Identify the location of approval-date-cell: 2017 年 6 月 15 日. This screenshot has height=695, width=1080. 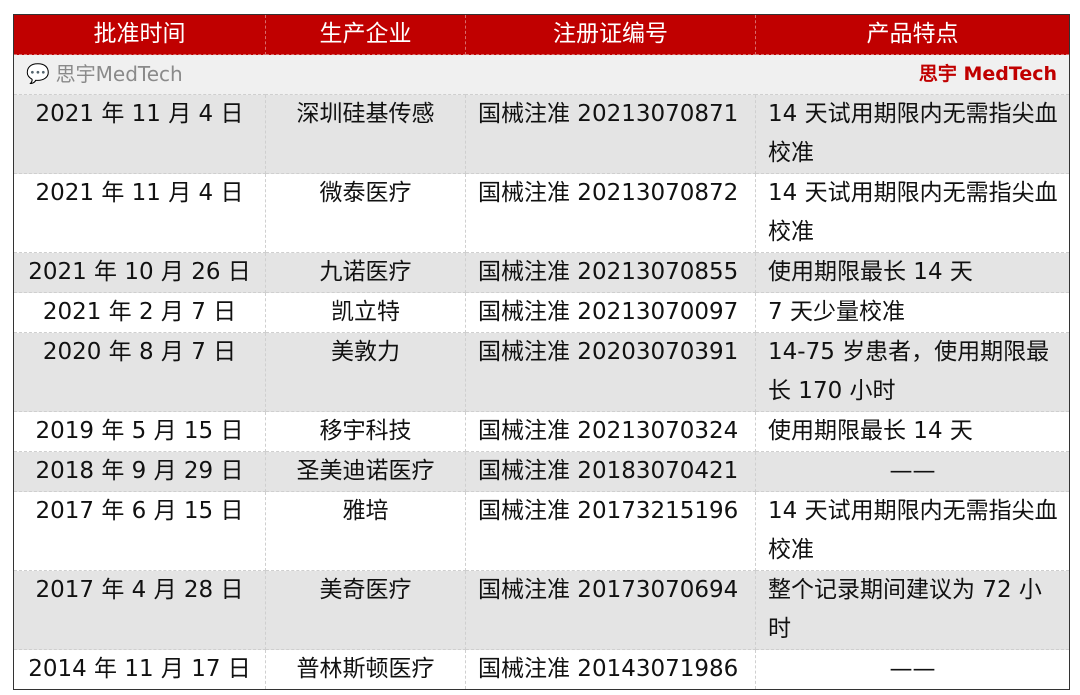
(139, 531).